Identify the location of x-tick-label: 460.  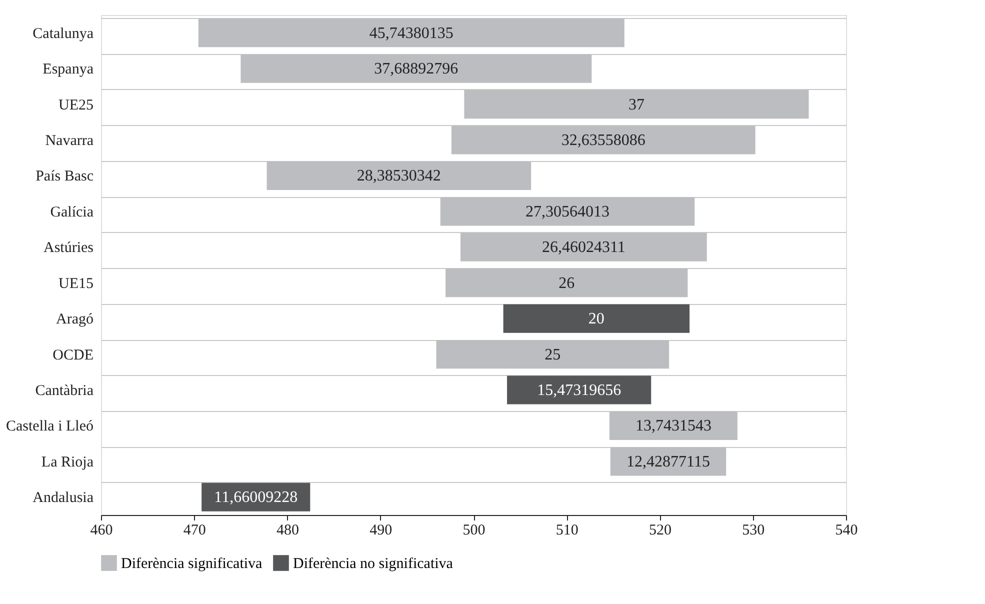
(101, 530).